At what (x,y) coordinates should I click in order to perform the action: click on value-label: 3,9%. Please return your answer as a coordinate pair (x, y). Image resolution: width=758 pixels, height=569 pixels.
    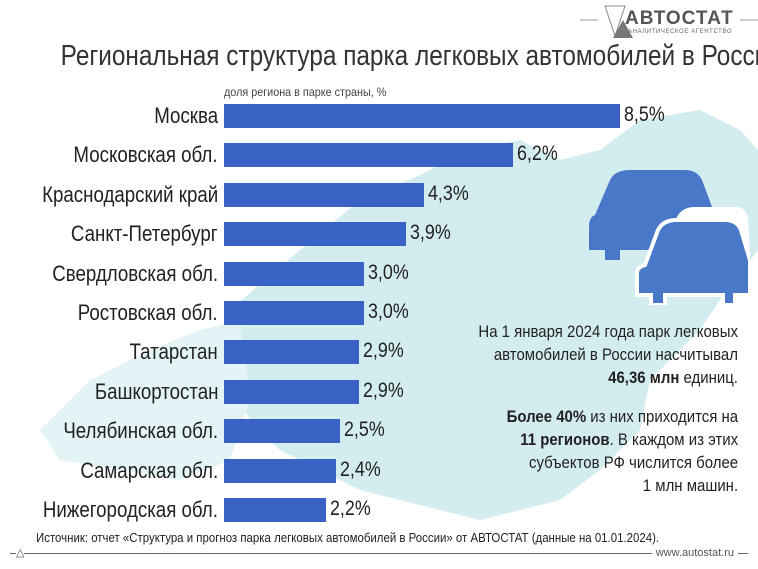
    Looking at the image, I should click on (430, 233).